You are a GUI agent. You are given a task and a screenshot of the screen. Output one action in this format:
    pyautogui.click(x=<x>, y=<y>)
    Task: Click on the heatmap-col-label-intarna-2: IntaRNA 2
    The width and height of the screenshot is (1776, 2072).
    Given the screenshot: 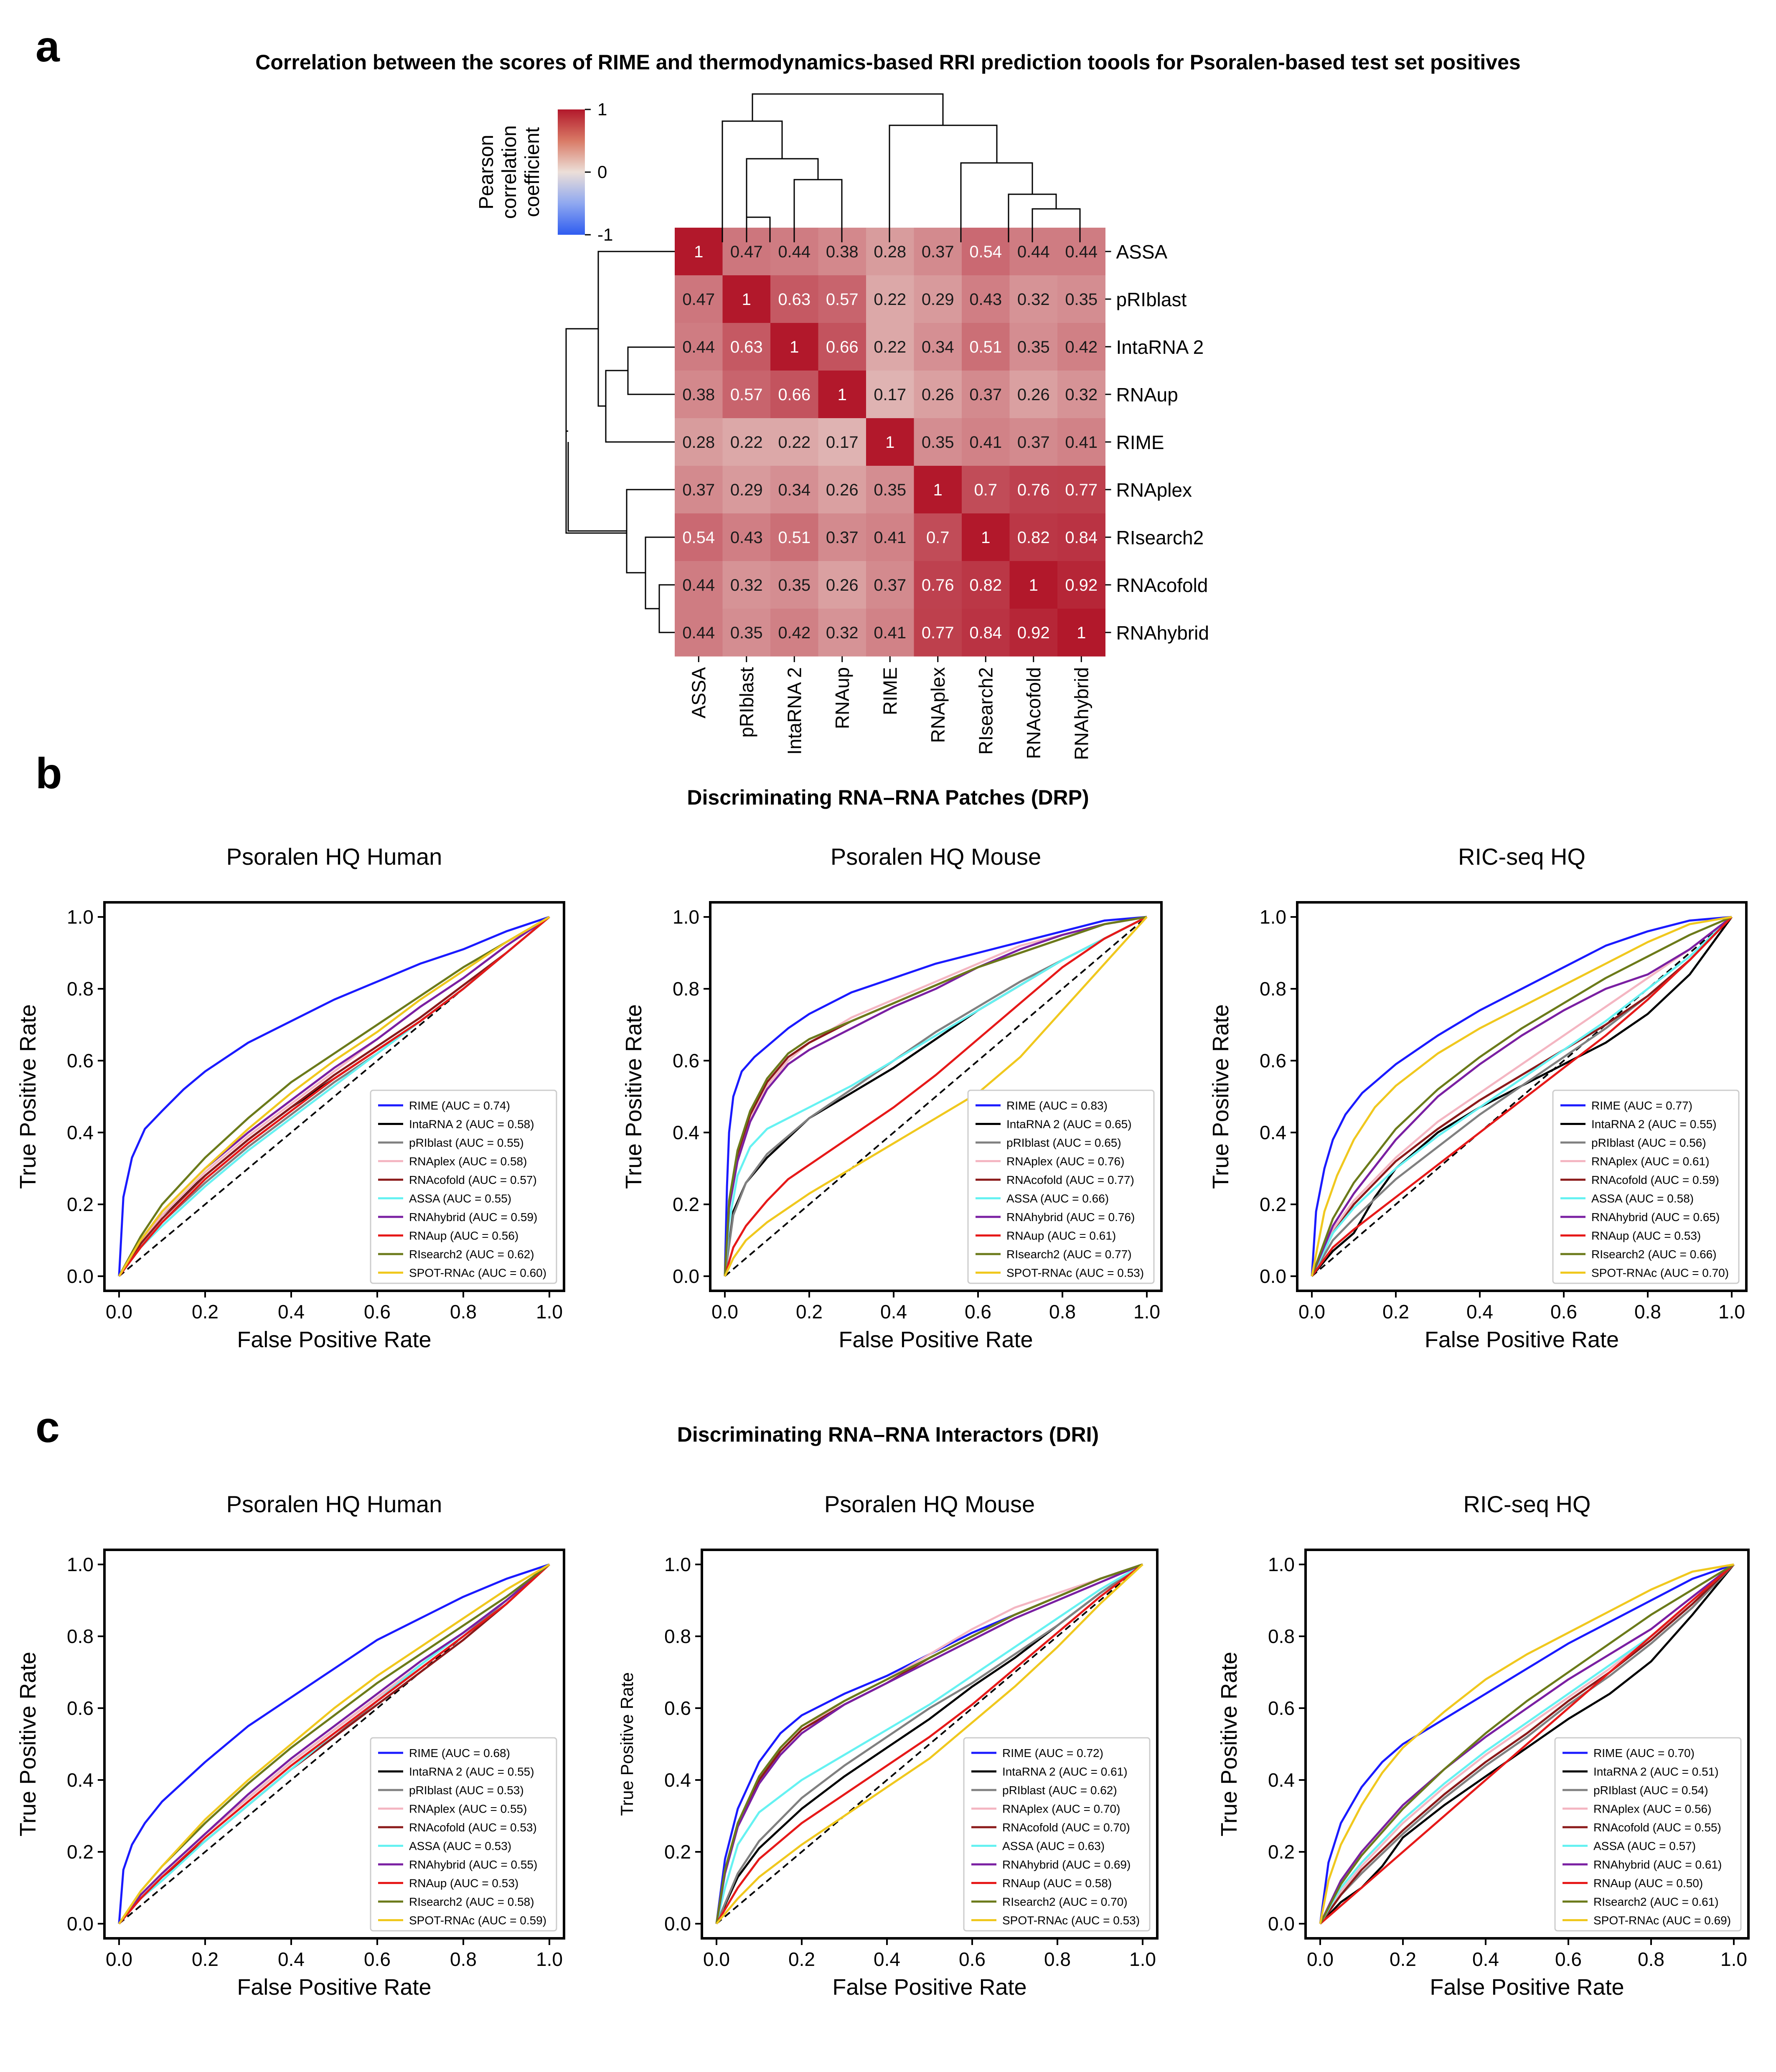 What is the action you would take?
    pyautogui.click(x=794, y=711)
    